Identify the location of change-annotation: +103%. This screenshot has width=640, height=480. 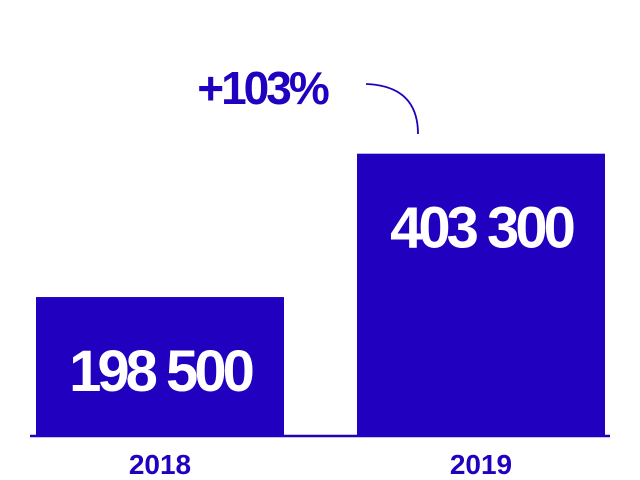
(263, 88).